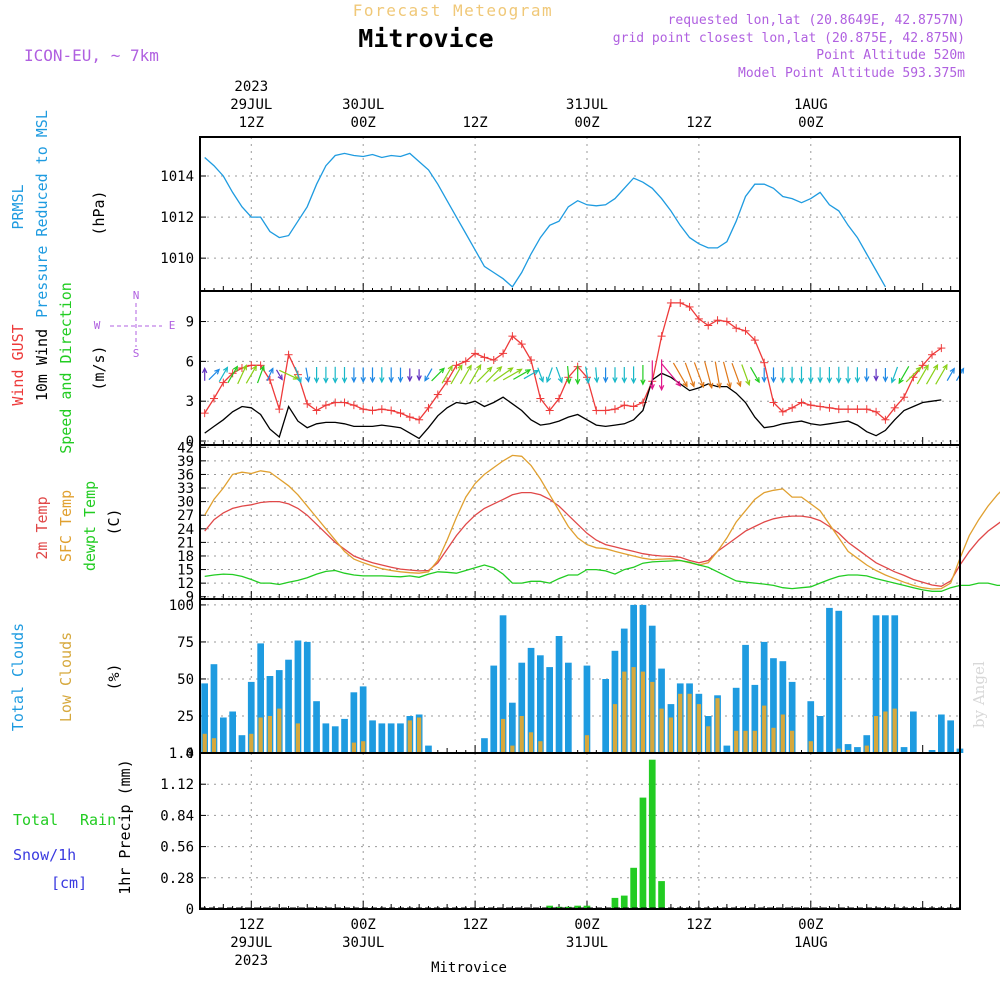  Describe the element at coordinates (90, 526) in the screenshot. I see `temp-dewpt-label: dewpt Temp` at that location.